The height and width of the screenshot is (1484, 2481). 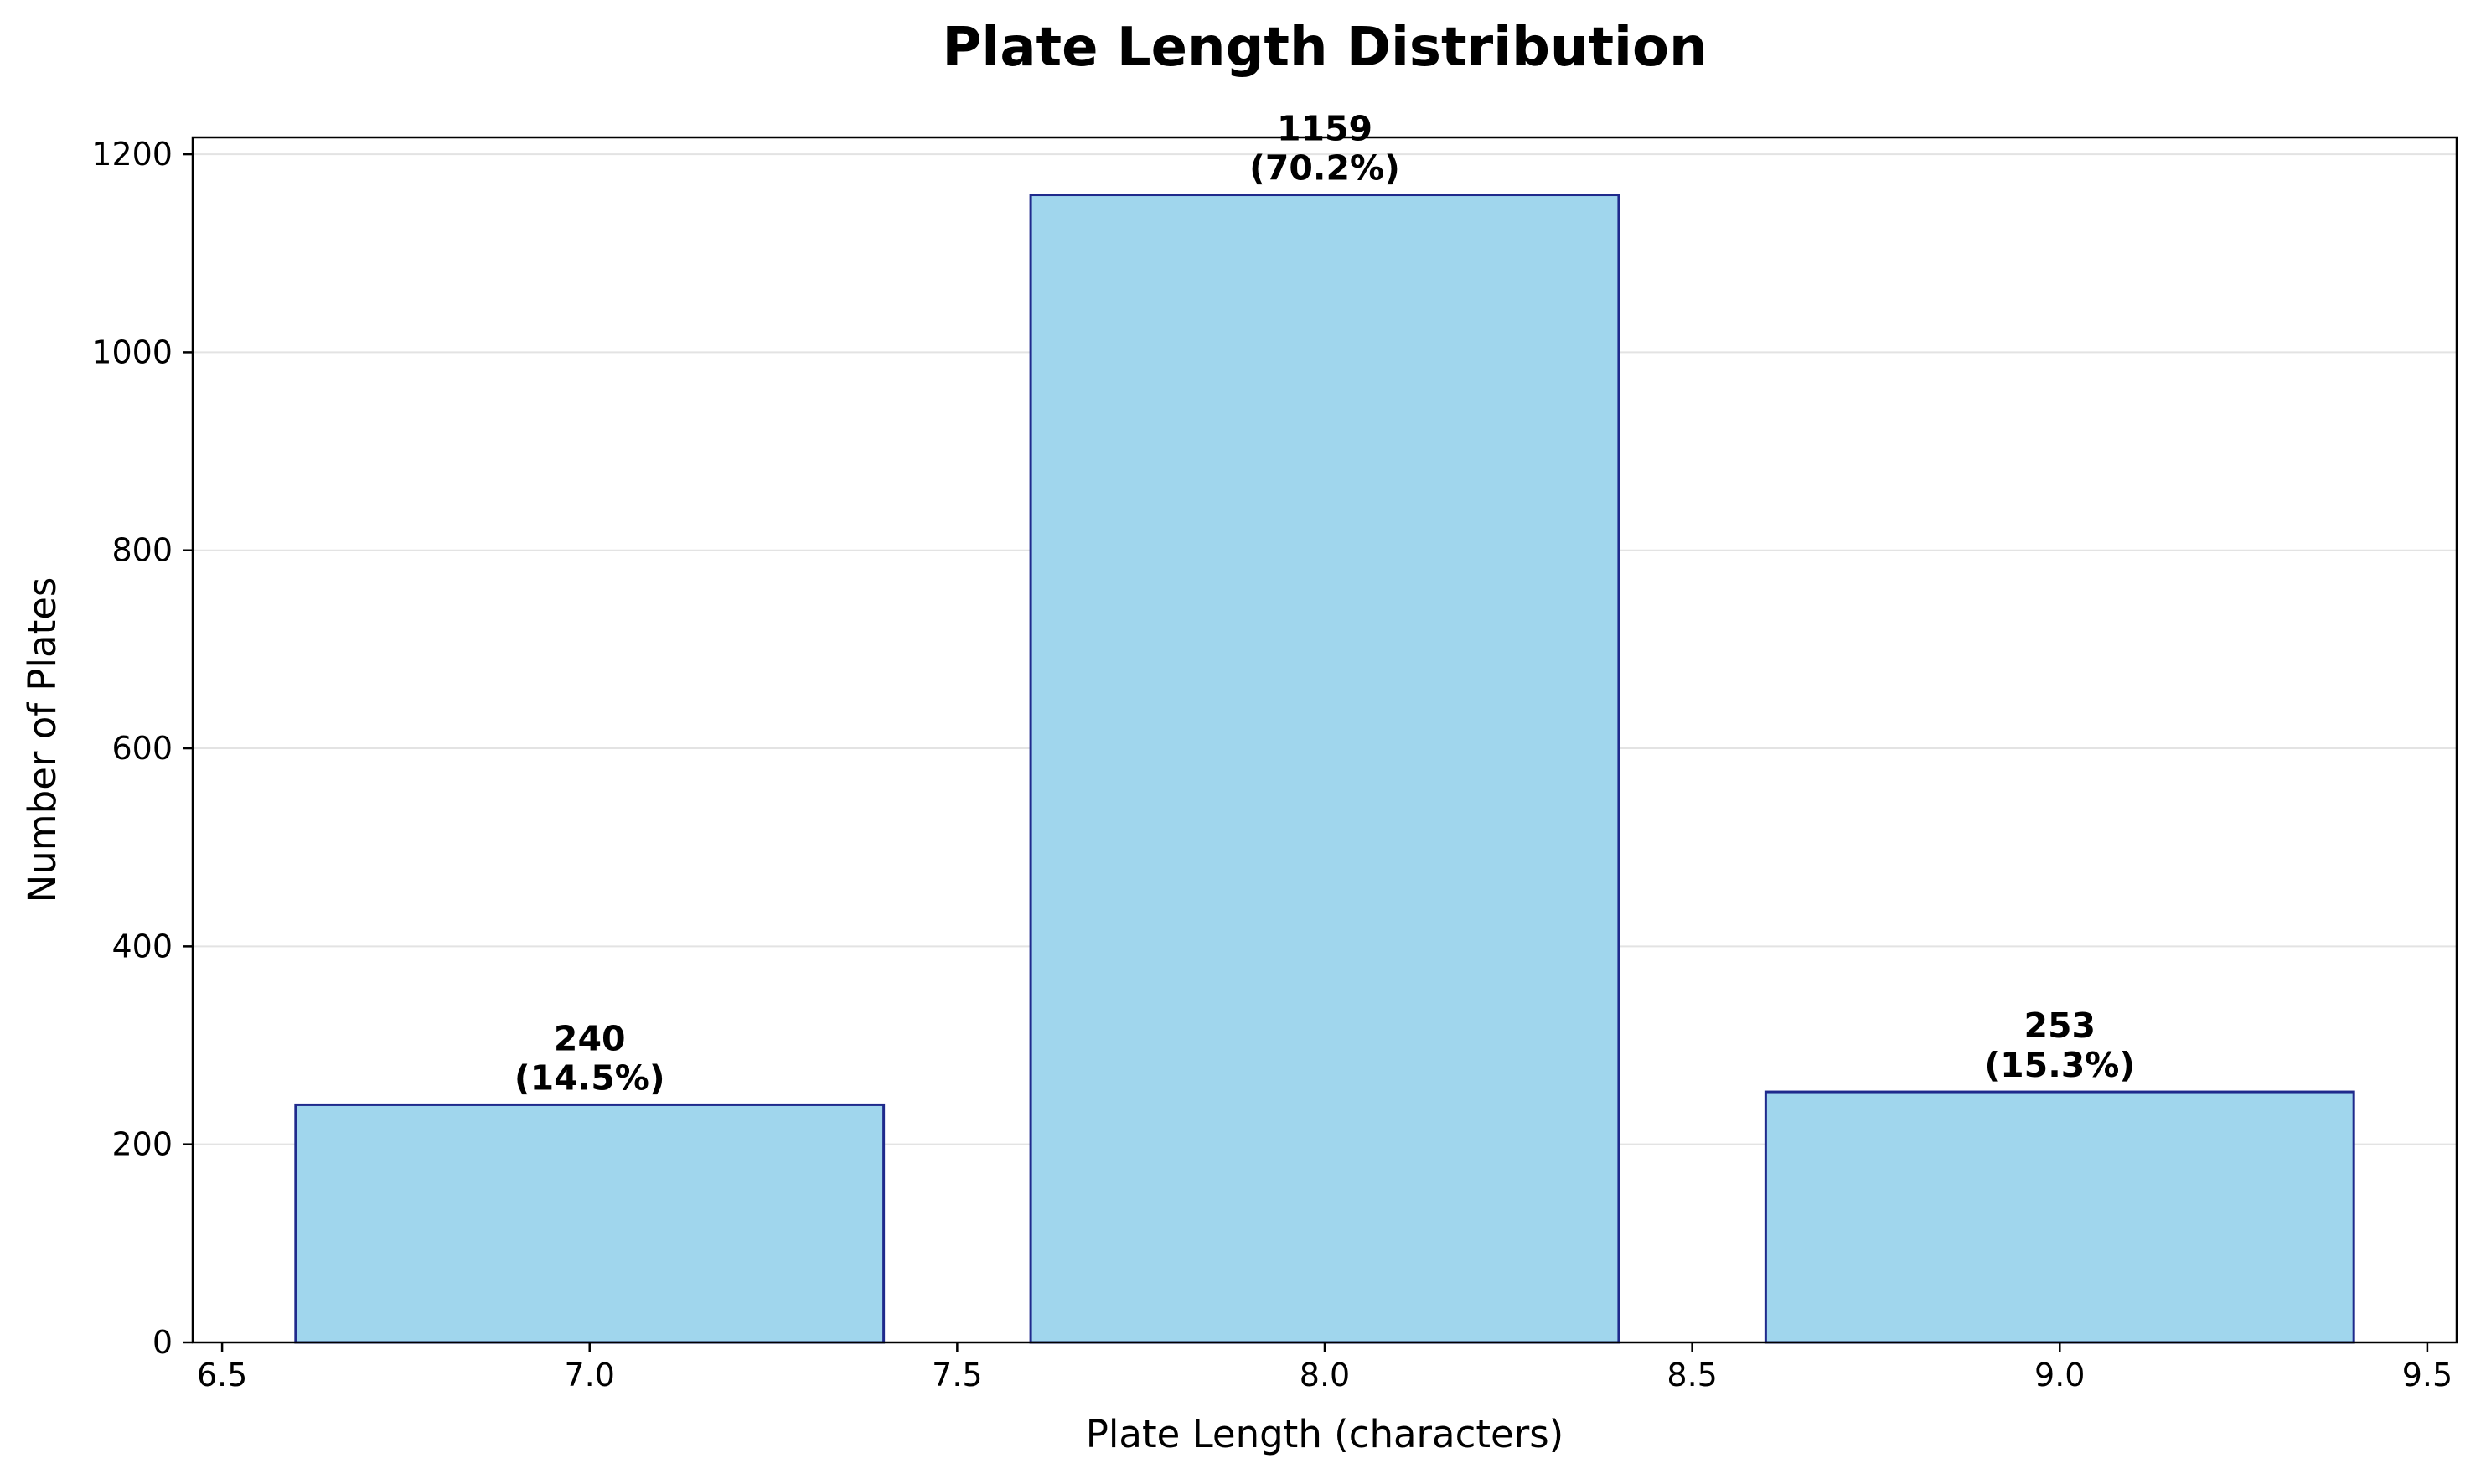 What do you see at coordinates (142, 550) in the screenshot?
I see `y-tick-label: 800` at bounding box center [142, 550].